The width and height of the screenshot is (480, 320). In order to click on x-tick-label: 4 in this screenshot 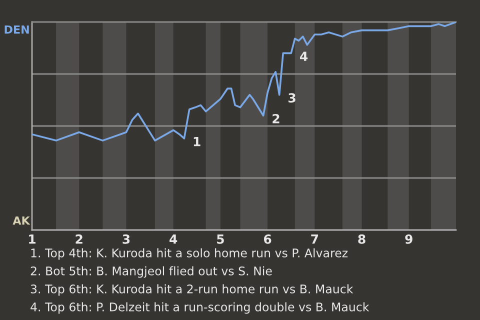, I will do `click(174, 239)`.